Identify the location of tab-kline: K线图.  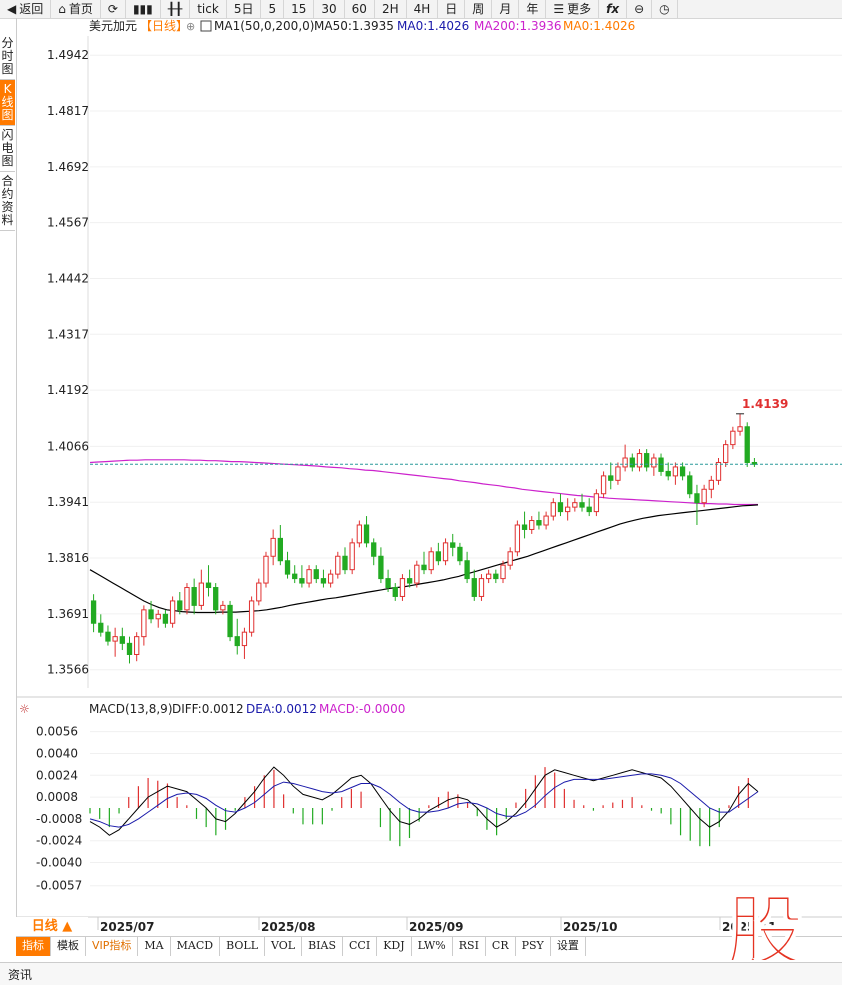
(7, 103).